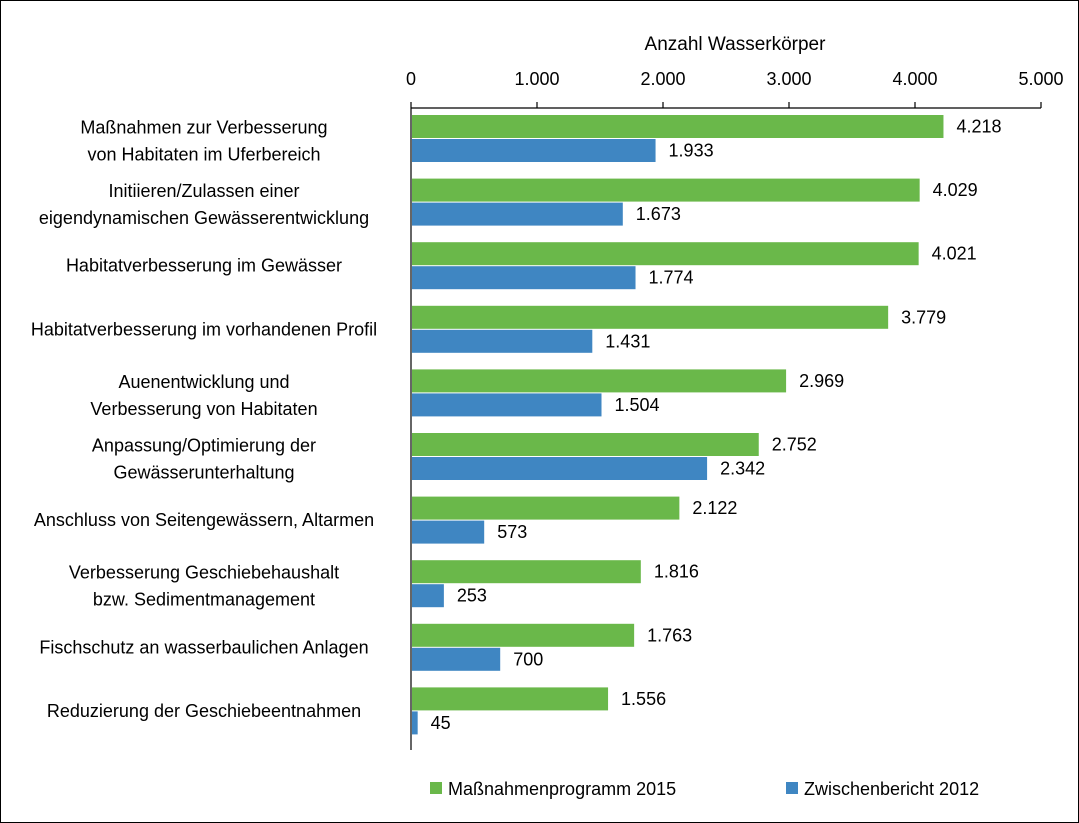 Image resolution: width=1079 pixels, height=823 pixels. Describe the element at coordinates (204, 520) in the screenshot. I see `category-label: Anschluss von Seitengewässern, Altarmen` at that location.